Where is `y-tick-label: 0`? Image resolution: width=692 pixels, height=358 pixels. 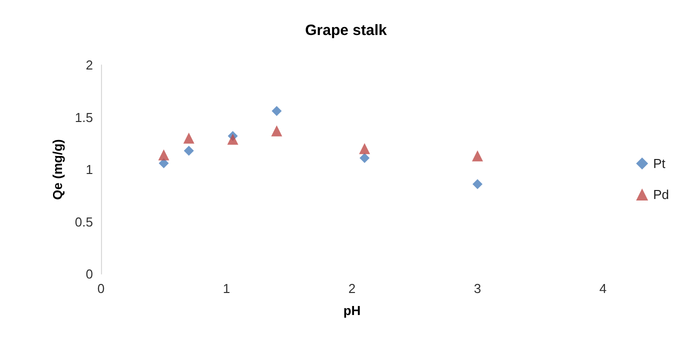
y-tick-label: 0 is located at coordinates (89, 274).